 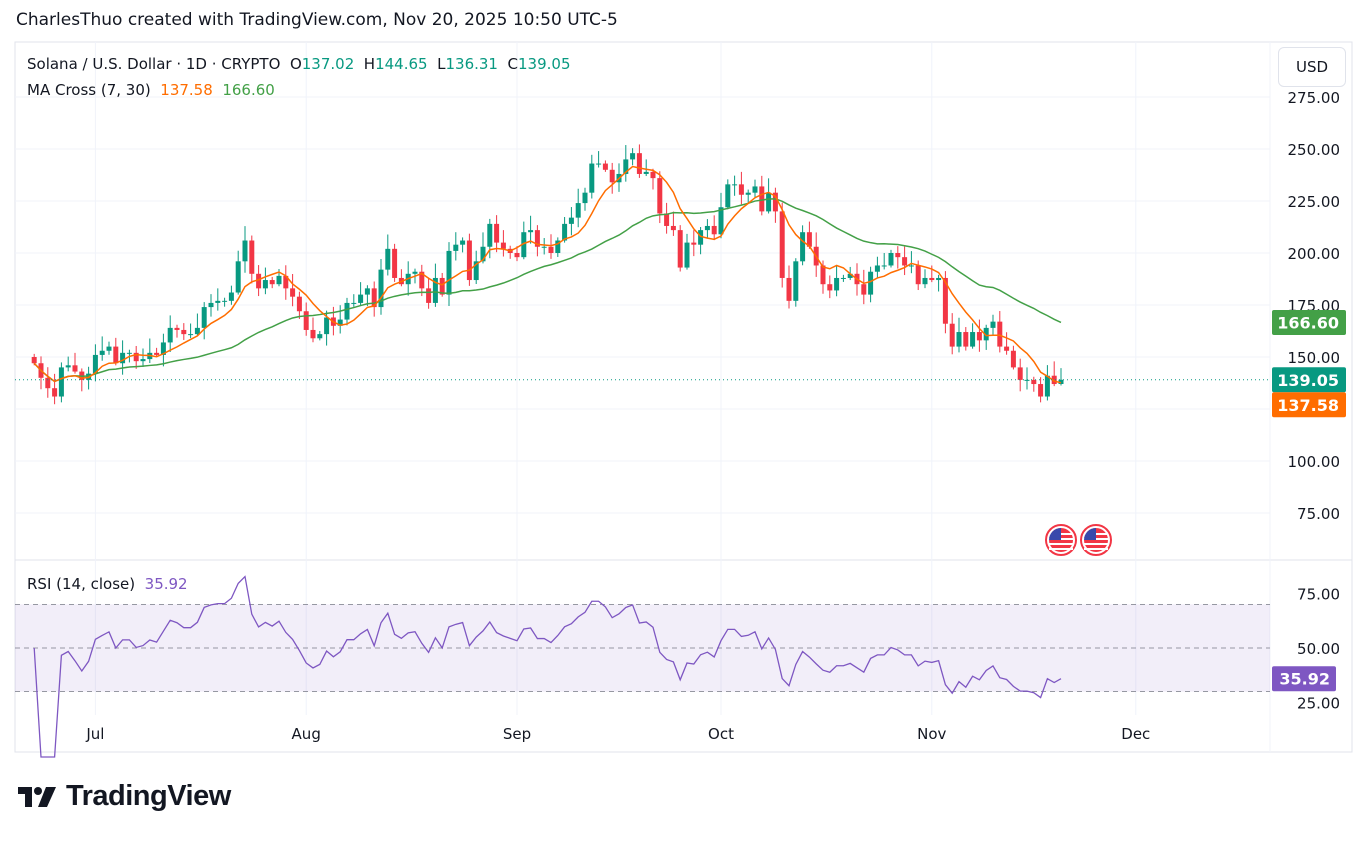 I want to click on rsi-tick-label: 75.00, so click(x=1318, y=595).